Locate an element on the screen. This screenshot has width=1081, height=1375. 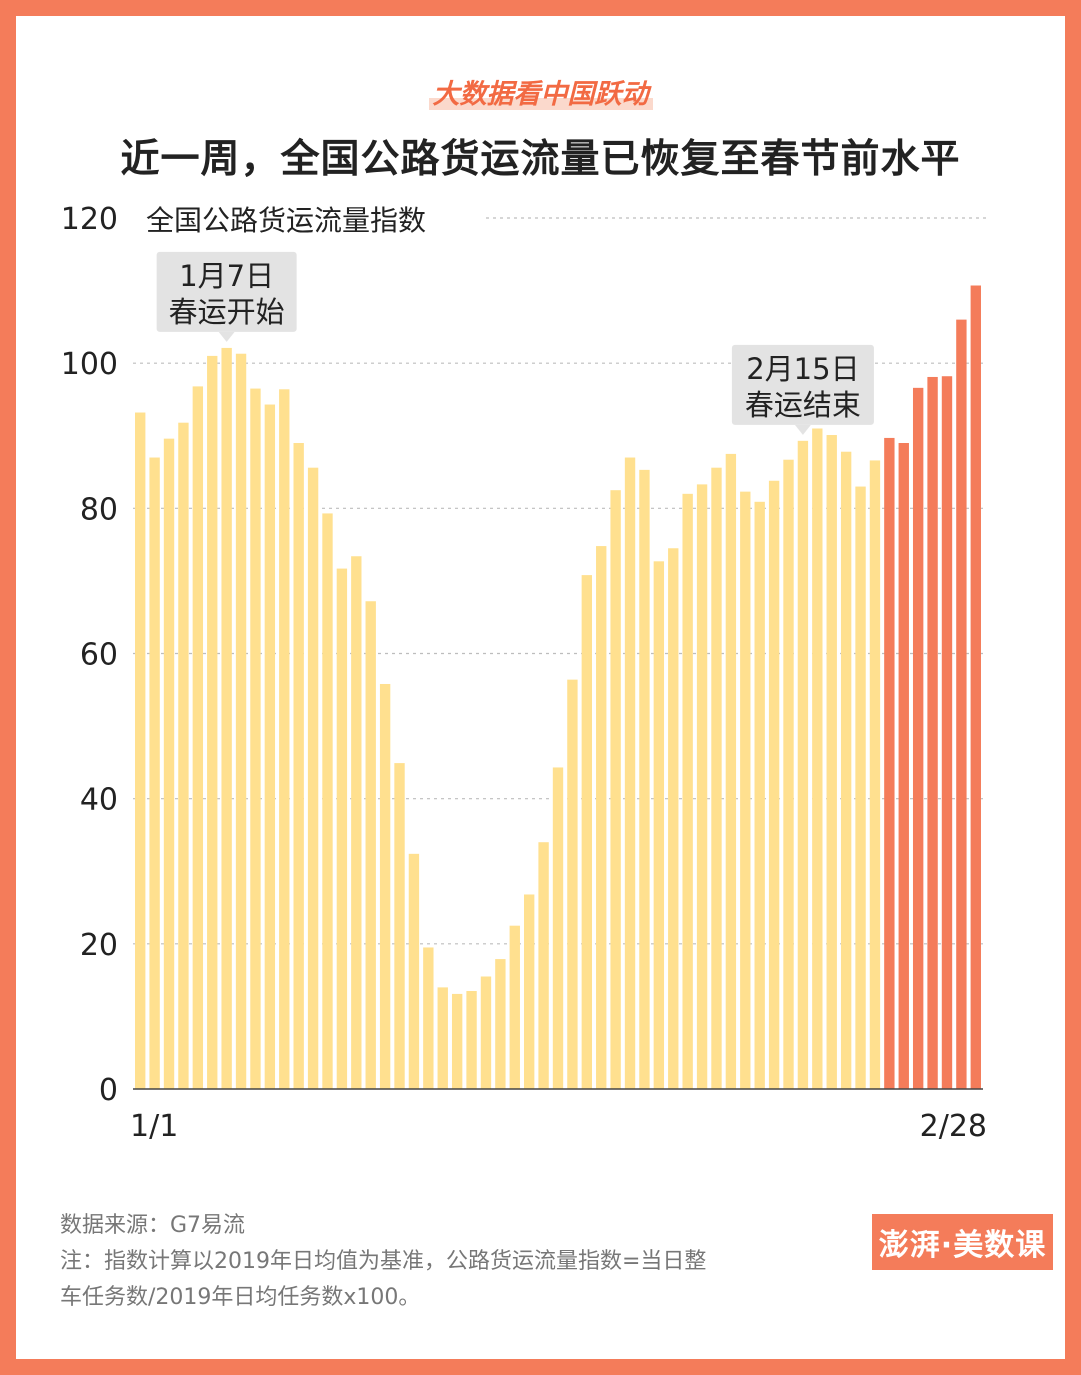
chart-title: 近一周，全国公路货运流量已恢复至春节前水平 is located at coordinates (540, 159).